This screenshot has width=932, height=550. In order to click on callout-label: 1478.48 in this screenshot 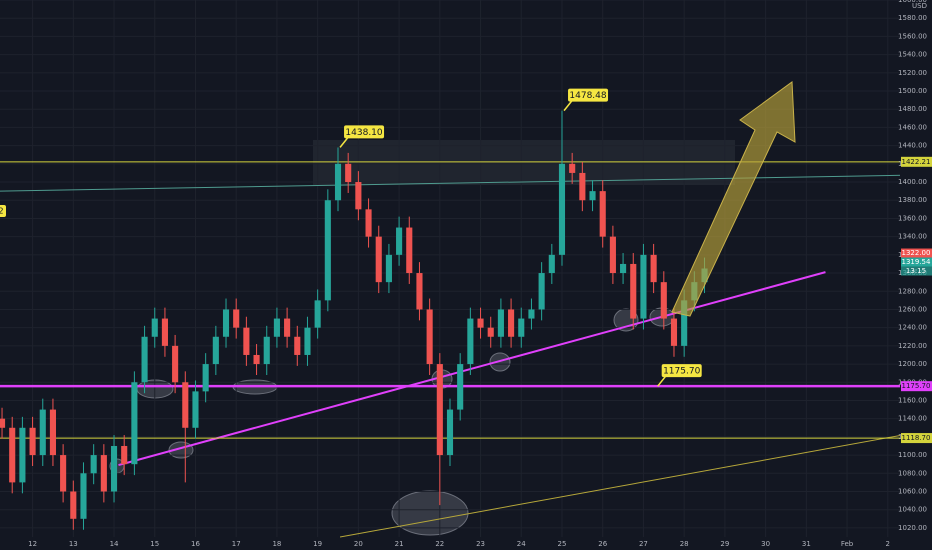, I will do `click(587, 96)`.